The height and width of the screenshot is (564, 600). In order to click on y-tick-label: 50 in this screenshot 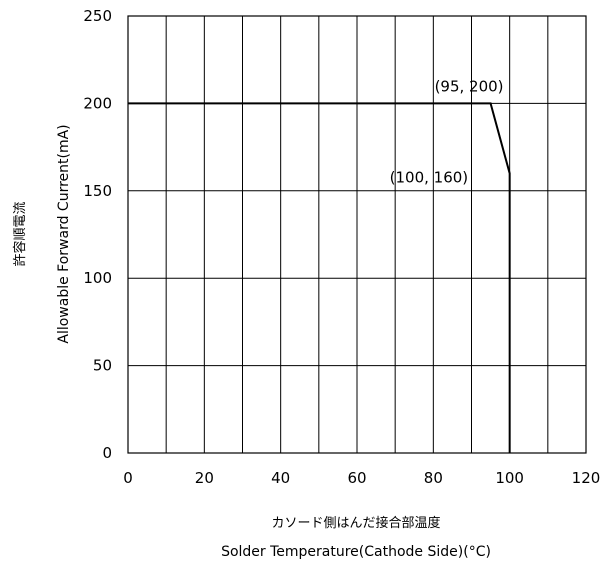, I will do `click(102, 366)`.